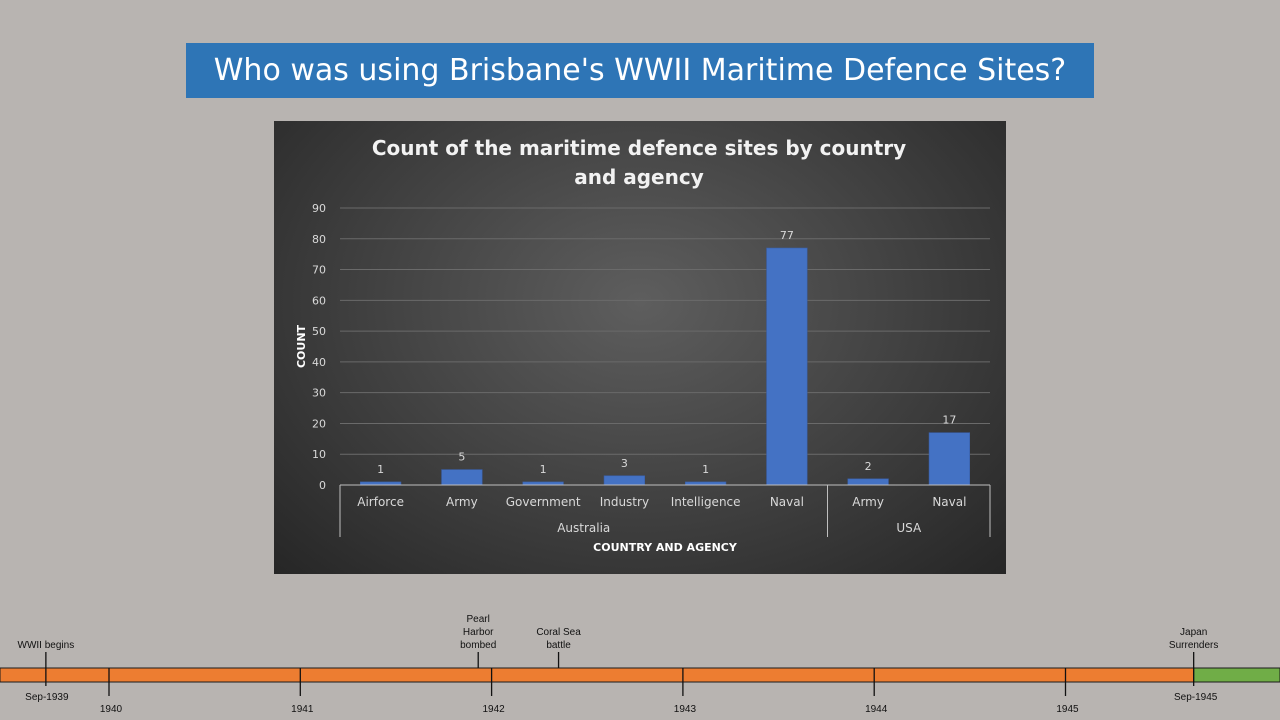 The width and height of the screenshot is (1280, 720). Describe the element at coordinates (380, 502) in the screenshot. I see `category-label: Airforce` at that location.